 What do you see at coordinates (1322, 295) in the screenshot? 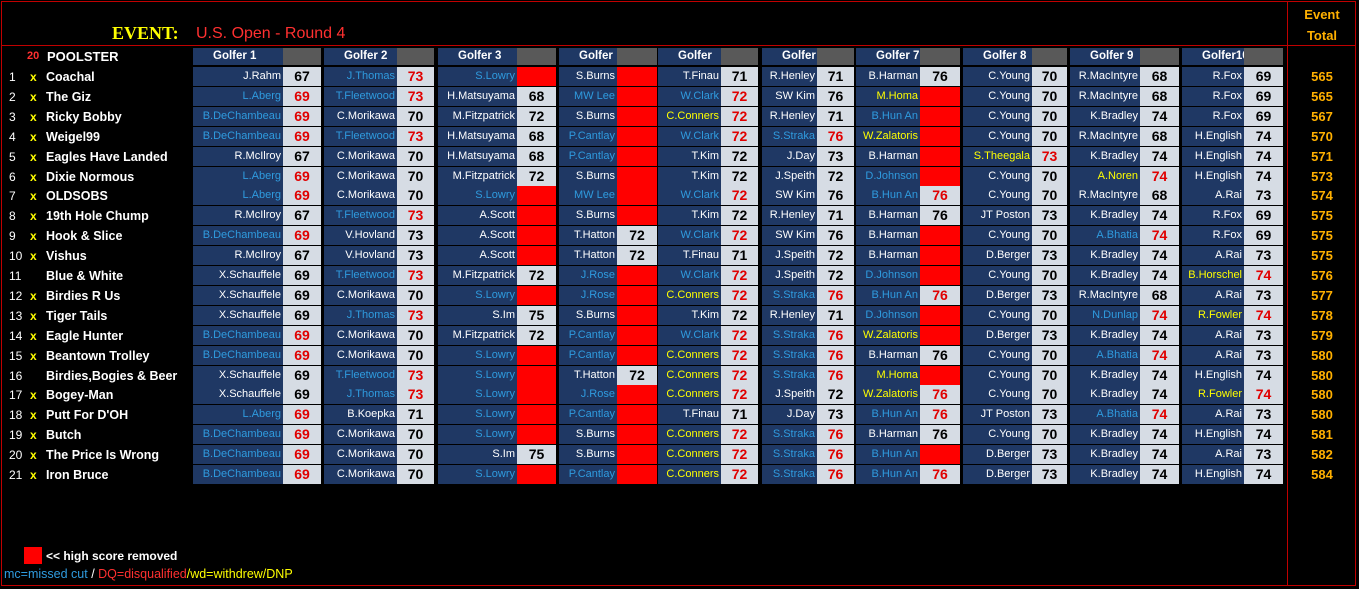
I see `event-total-value: 577` at bounding box center [1322, 295].